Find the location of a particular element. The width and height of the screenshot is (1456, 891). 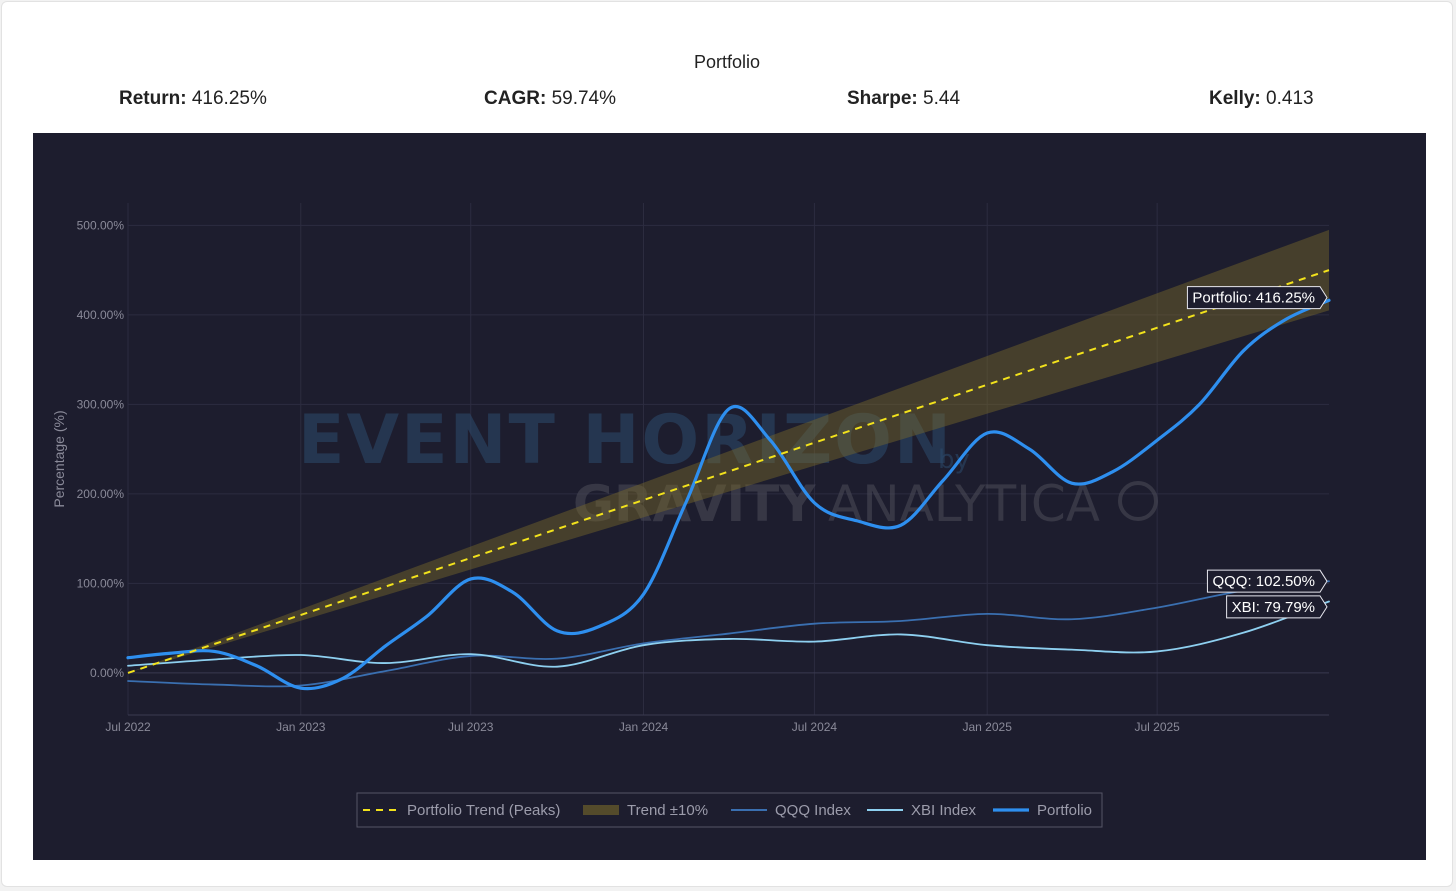

stat-sharpe-value: 5.44 is located at coordinates (942, 98).